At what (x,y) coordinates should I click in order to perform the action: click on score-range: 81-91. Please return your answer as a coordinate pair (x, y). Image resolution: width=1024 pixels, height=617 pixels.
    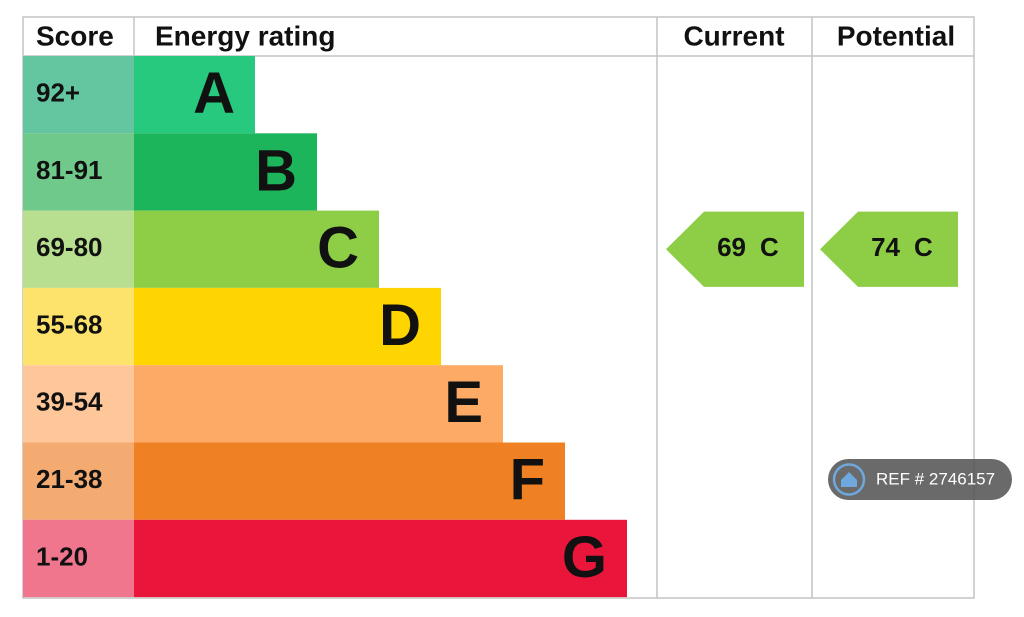
    Looking at the image, I should click on (69, 170).